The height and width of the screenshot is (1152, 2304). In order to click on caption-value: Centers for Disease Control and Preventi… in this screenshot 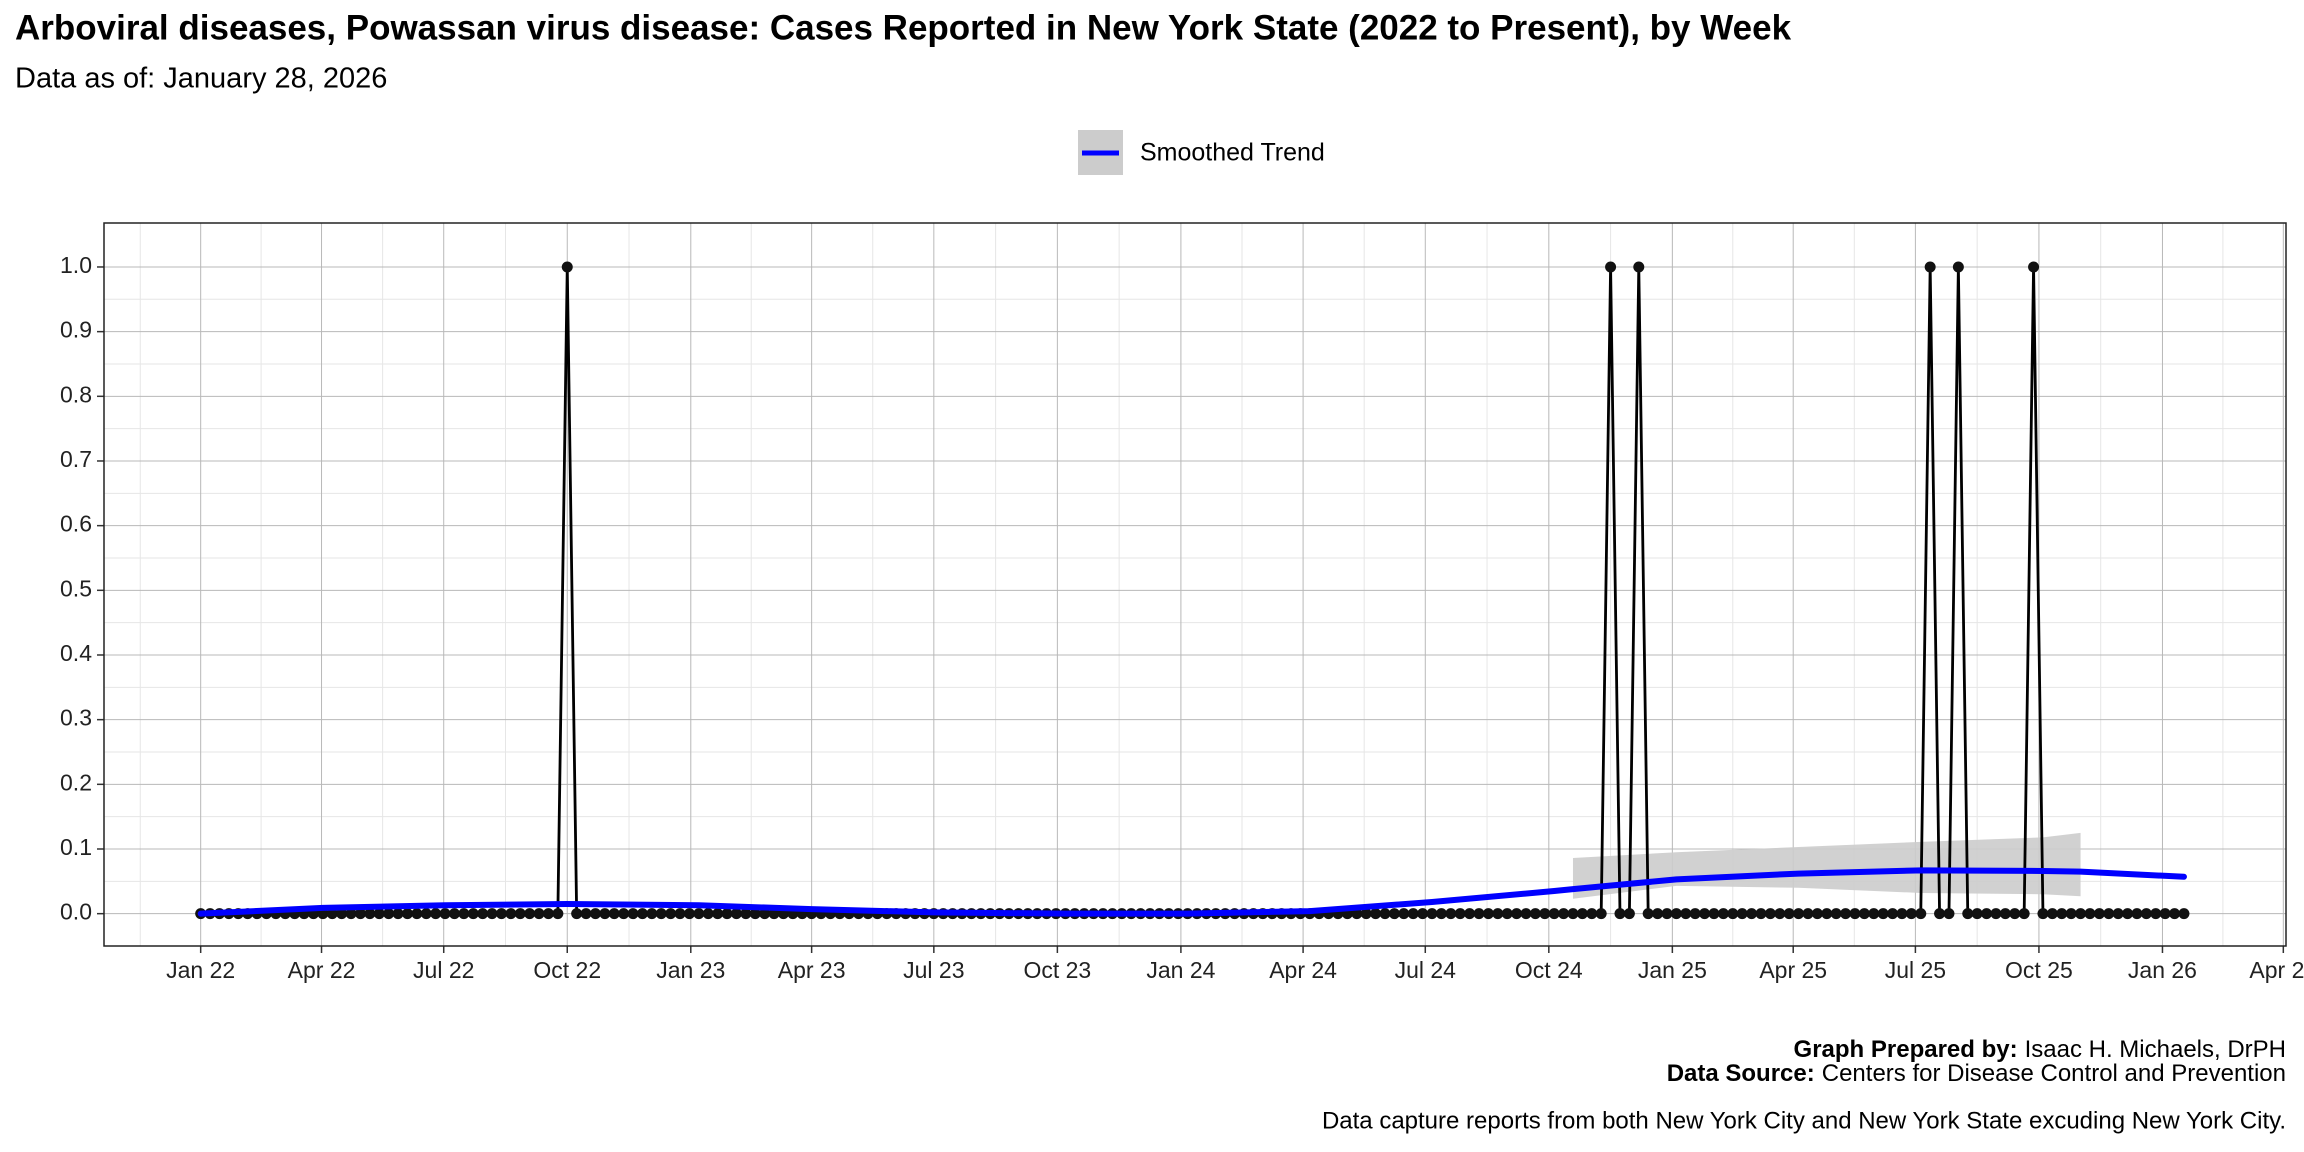, I will do `click(2054, 1073)`.